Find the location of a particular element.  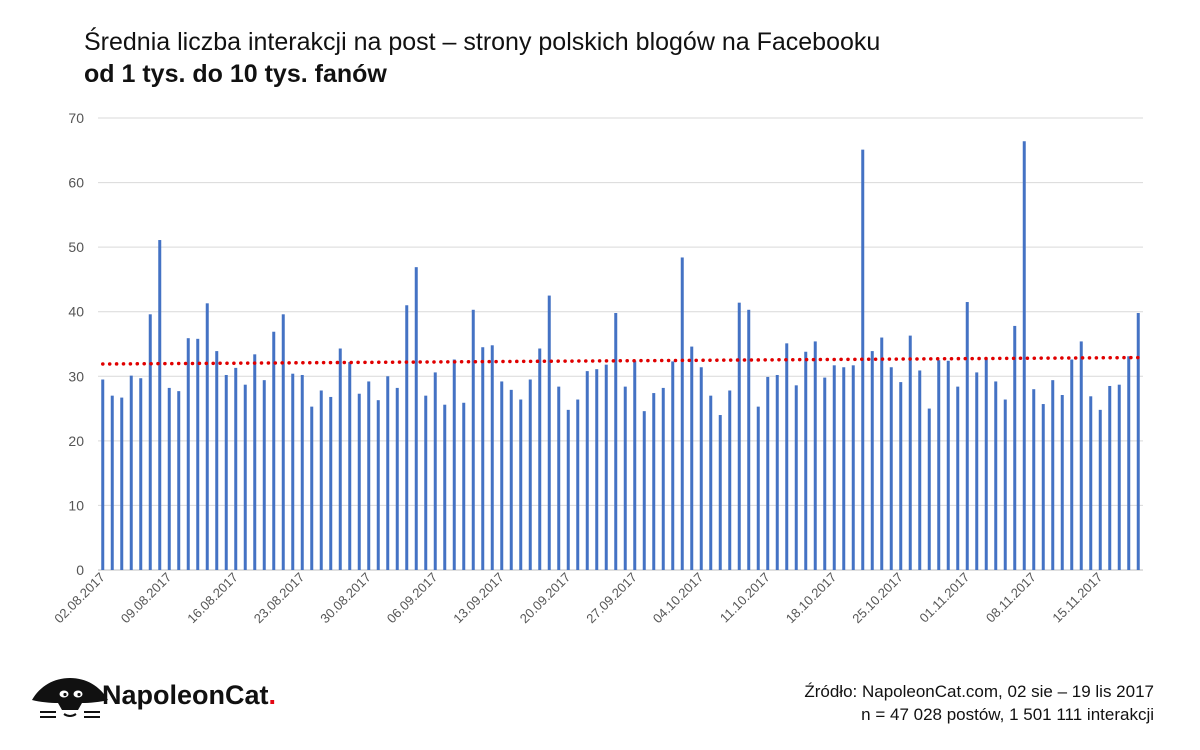

y-tick-label: 40 is located at coordinates (76, 312).